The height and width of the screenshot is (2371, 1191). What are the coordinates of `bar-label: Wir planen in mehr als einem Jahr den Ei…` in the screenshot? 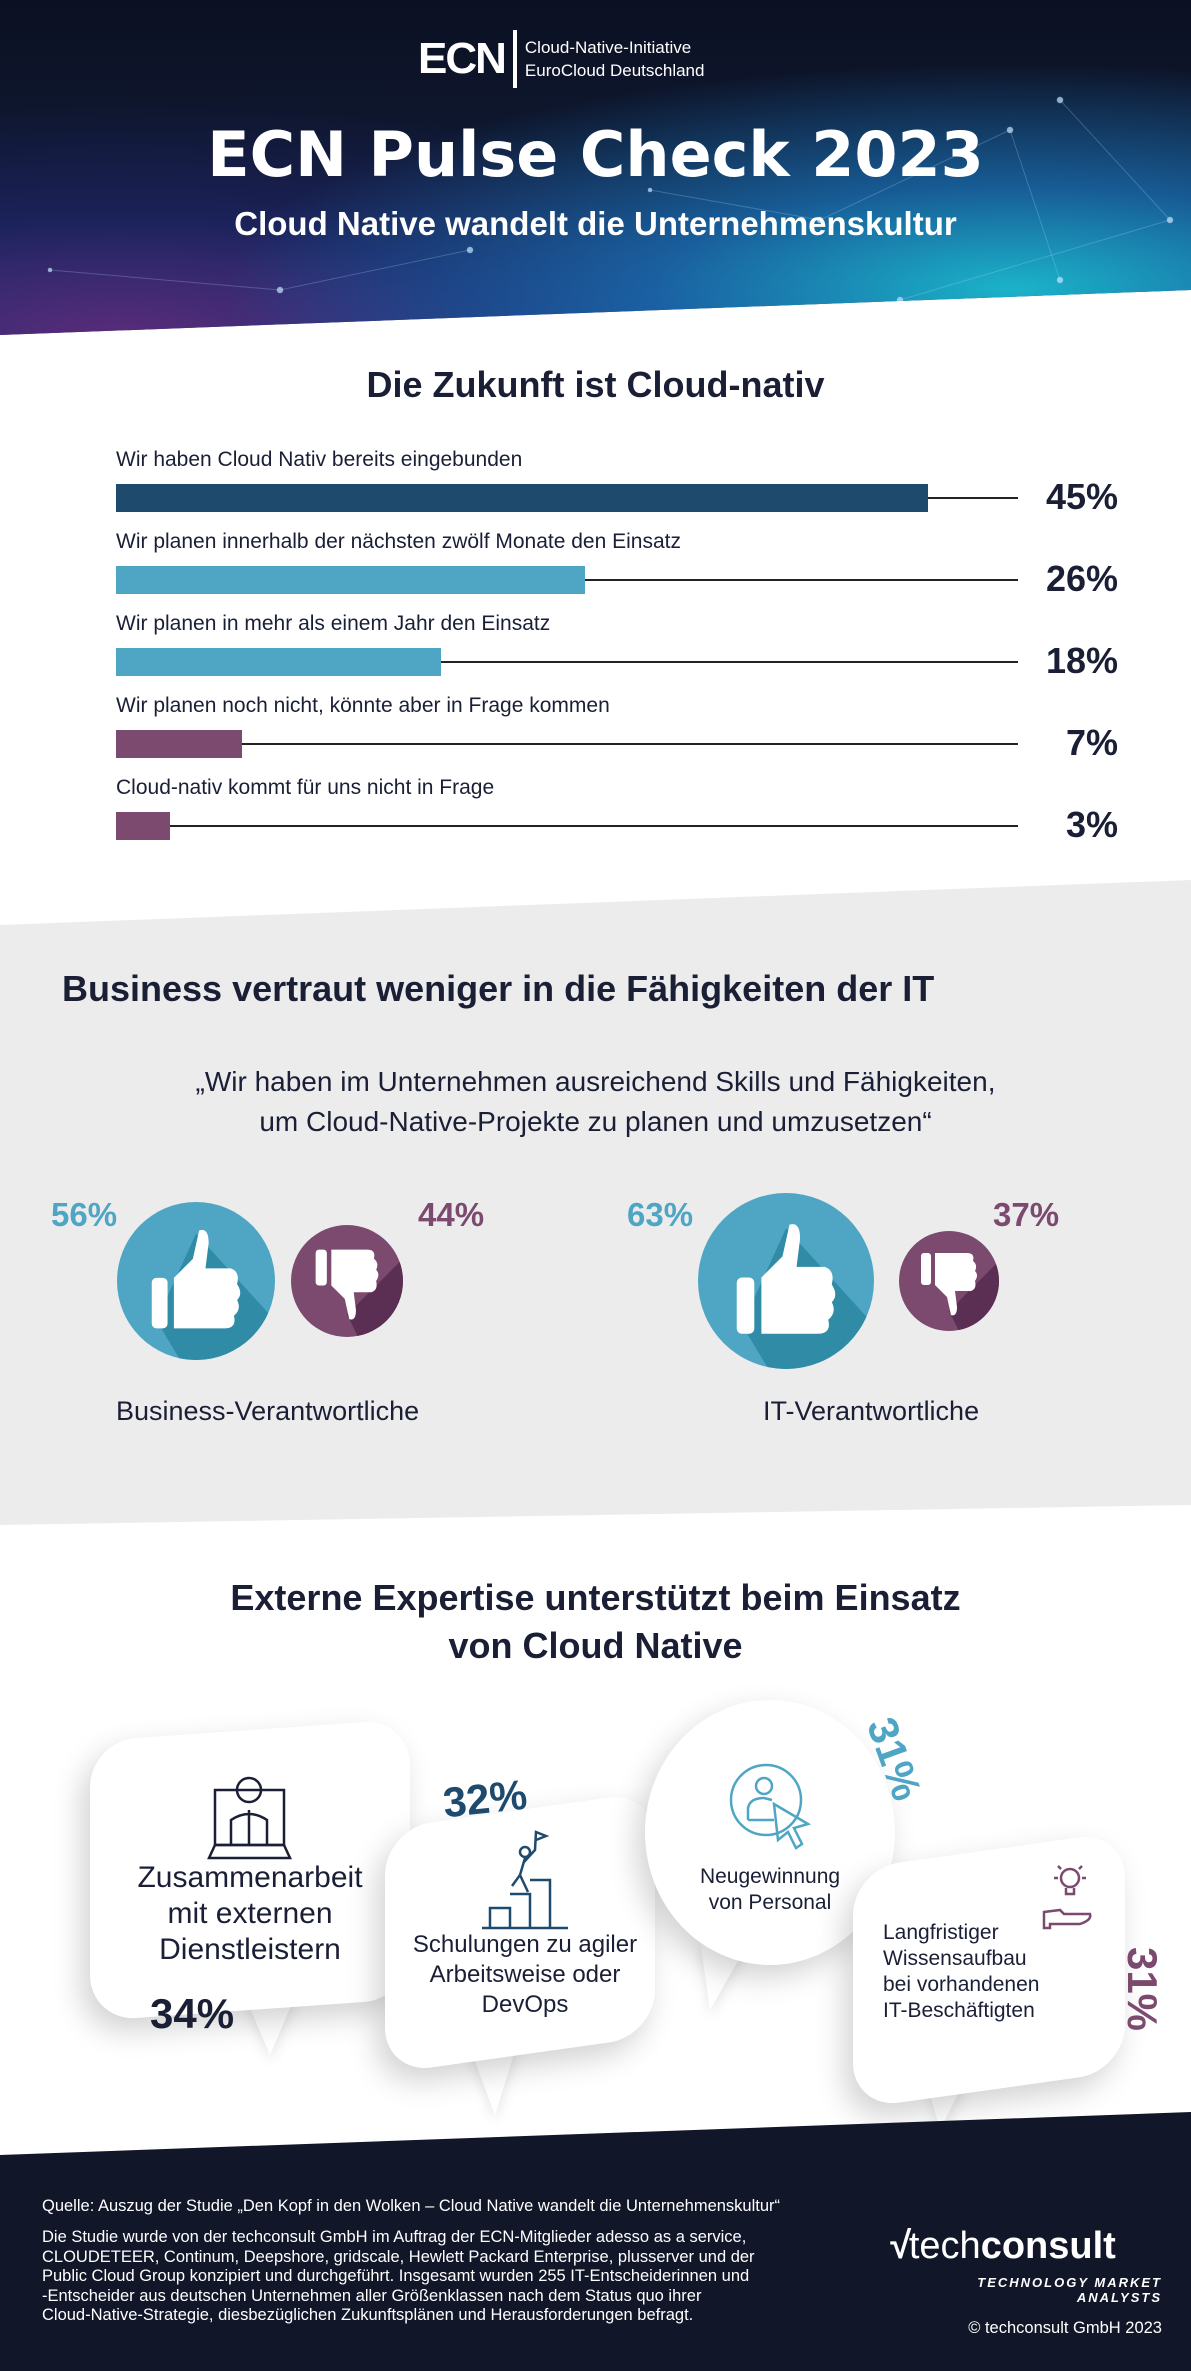 It's located at (333, 623).